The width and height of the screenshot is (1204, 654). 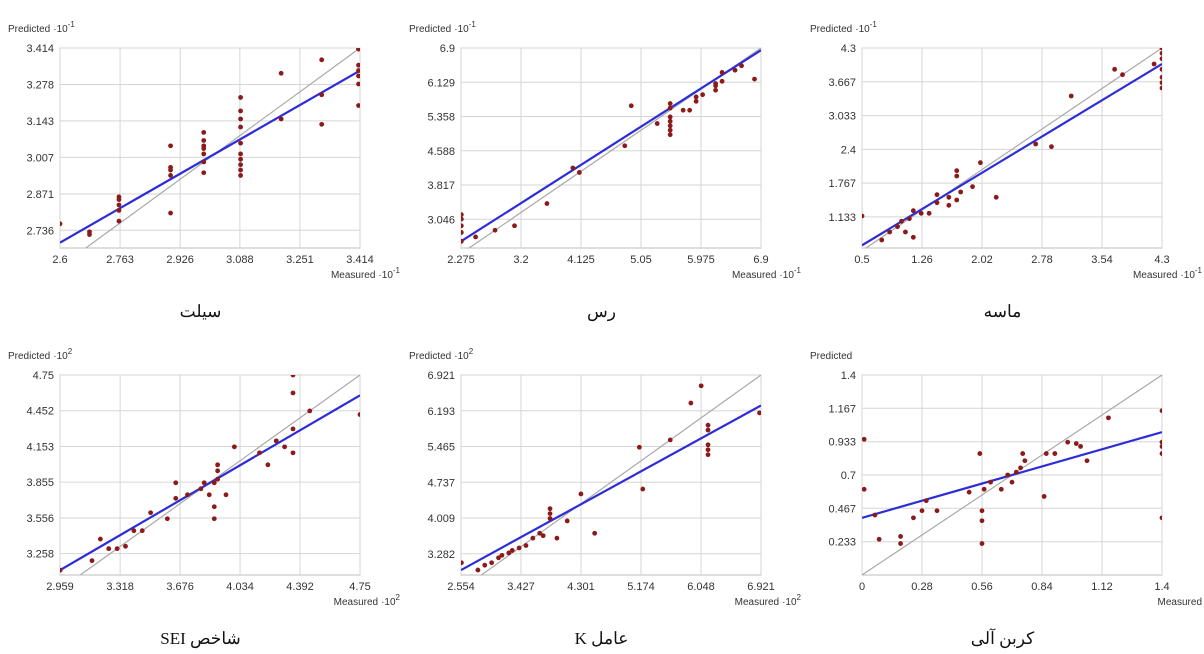 What do you see at coordinates (441, 483) in the screenshot?
I see `y-tick-label: 4.737` at bounding box center [441, 483].